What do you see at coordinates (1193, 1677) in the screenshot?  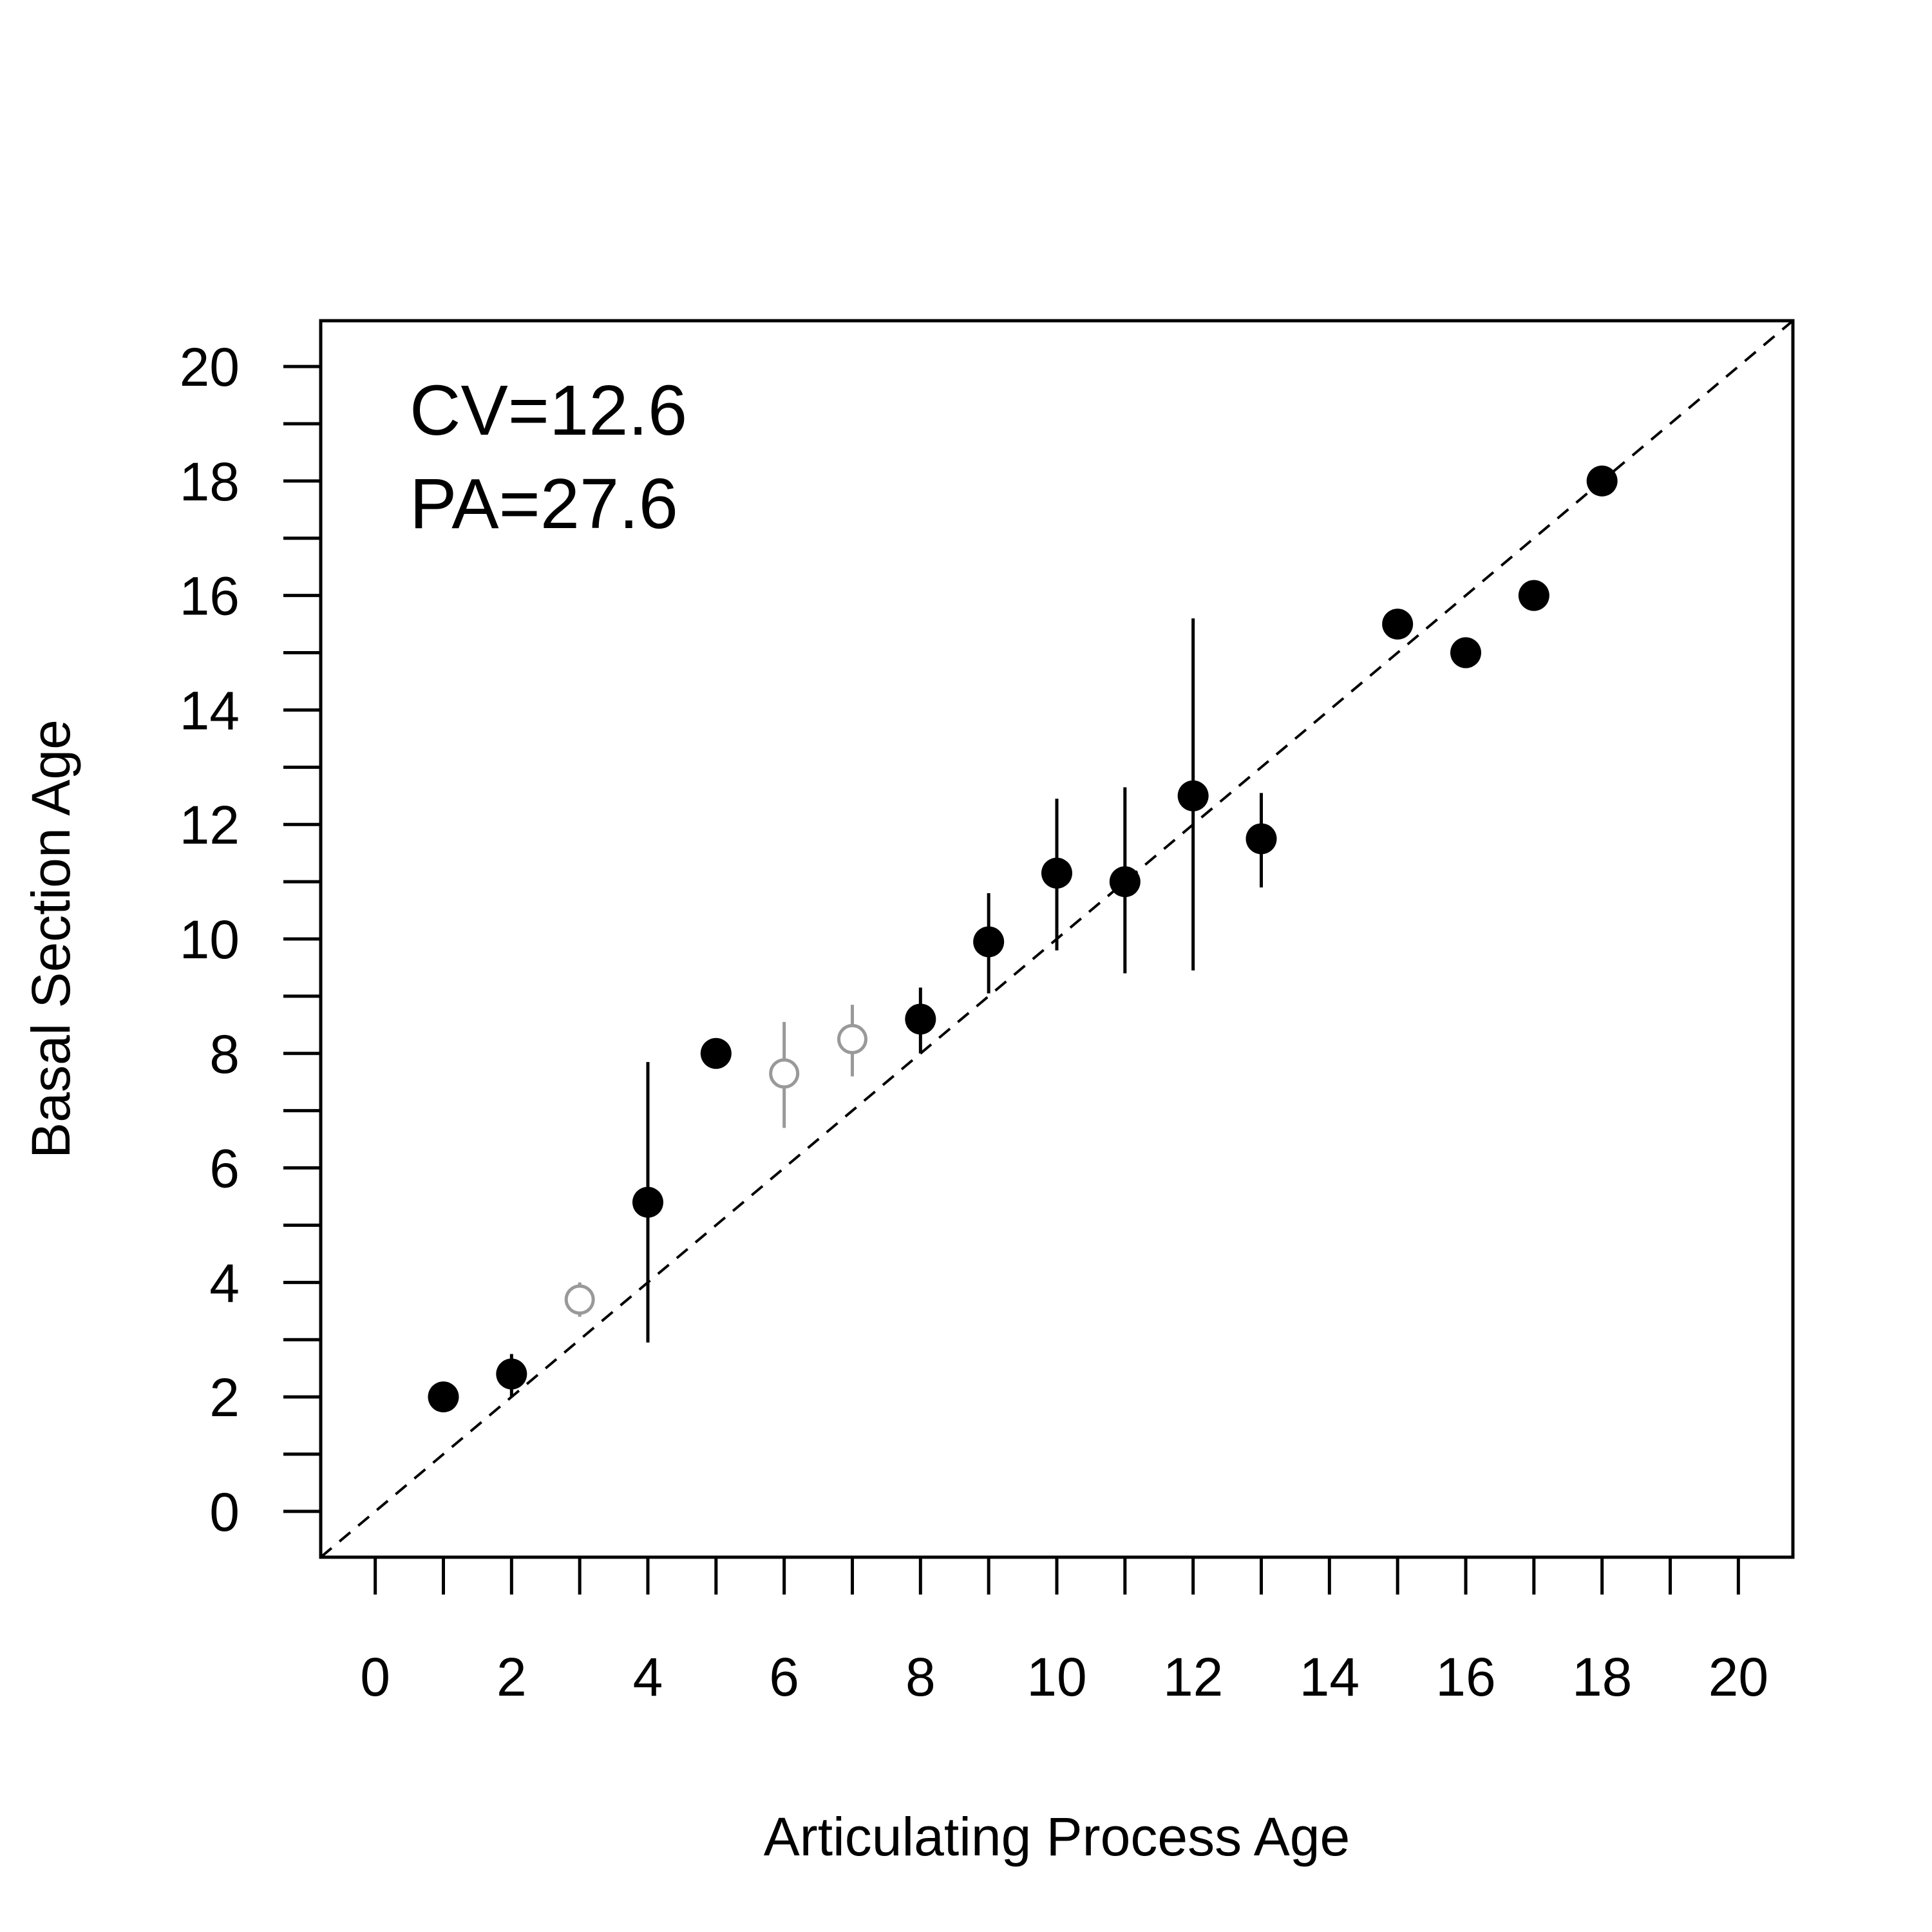 I see `x-tick-label: 12` at bounding box center [1193, 1677].